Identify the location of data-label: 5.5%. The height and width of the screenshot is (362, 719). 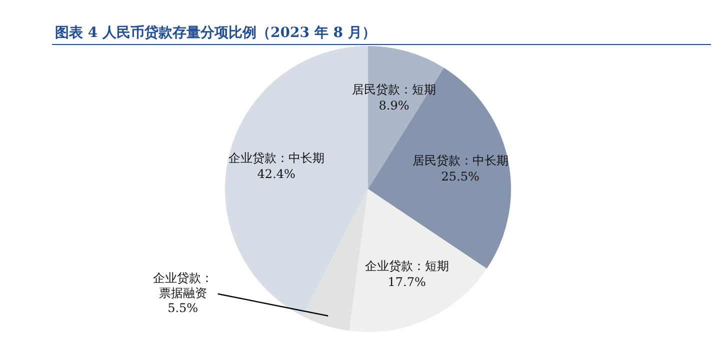
(183, 307).